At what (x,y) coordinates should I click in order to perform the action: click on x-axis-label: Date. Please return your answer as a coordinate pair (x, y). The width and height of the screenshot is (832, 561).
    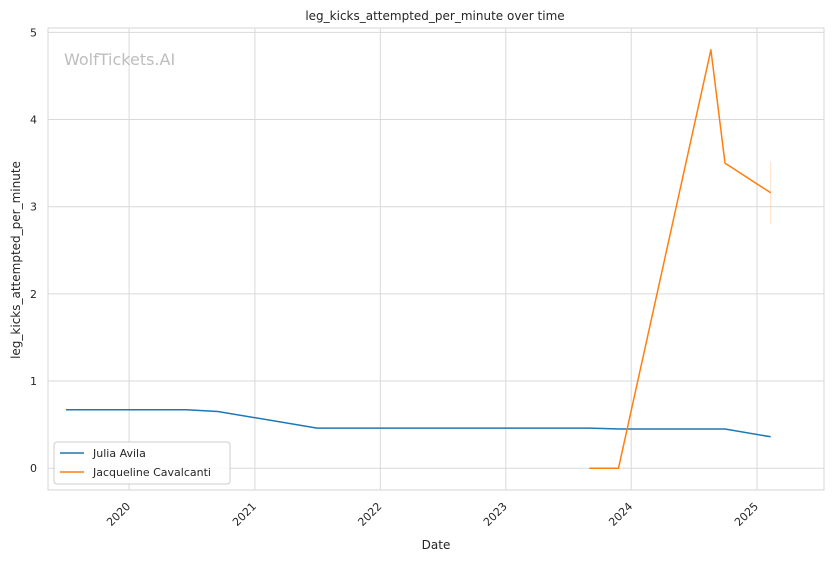
    Looking at the image, I should click on (436, 545).